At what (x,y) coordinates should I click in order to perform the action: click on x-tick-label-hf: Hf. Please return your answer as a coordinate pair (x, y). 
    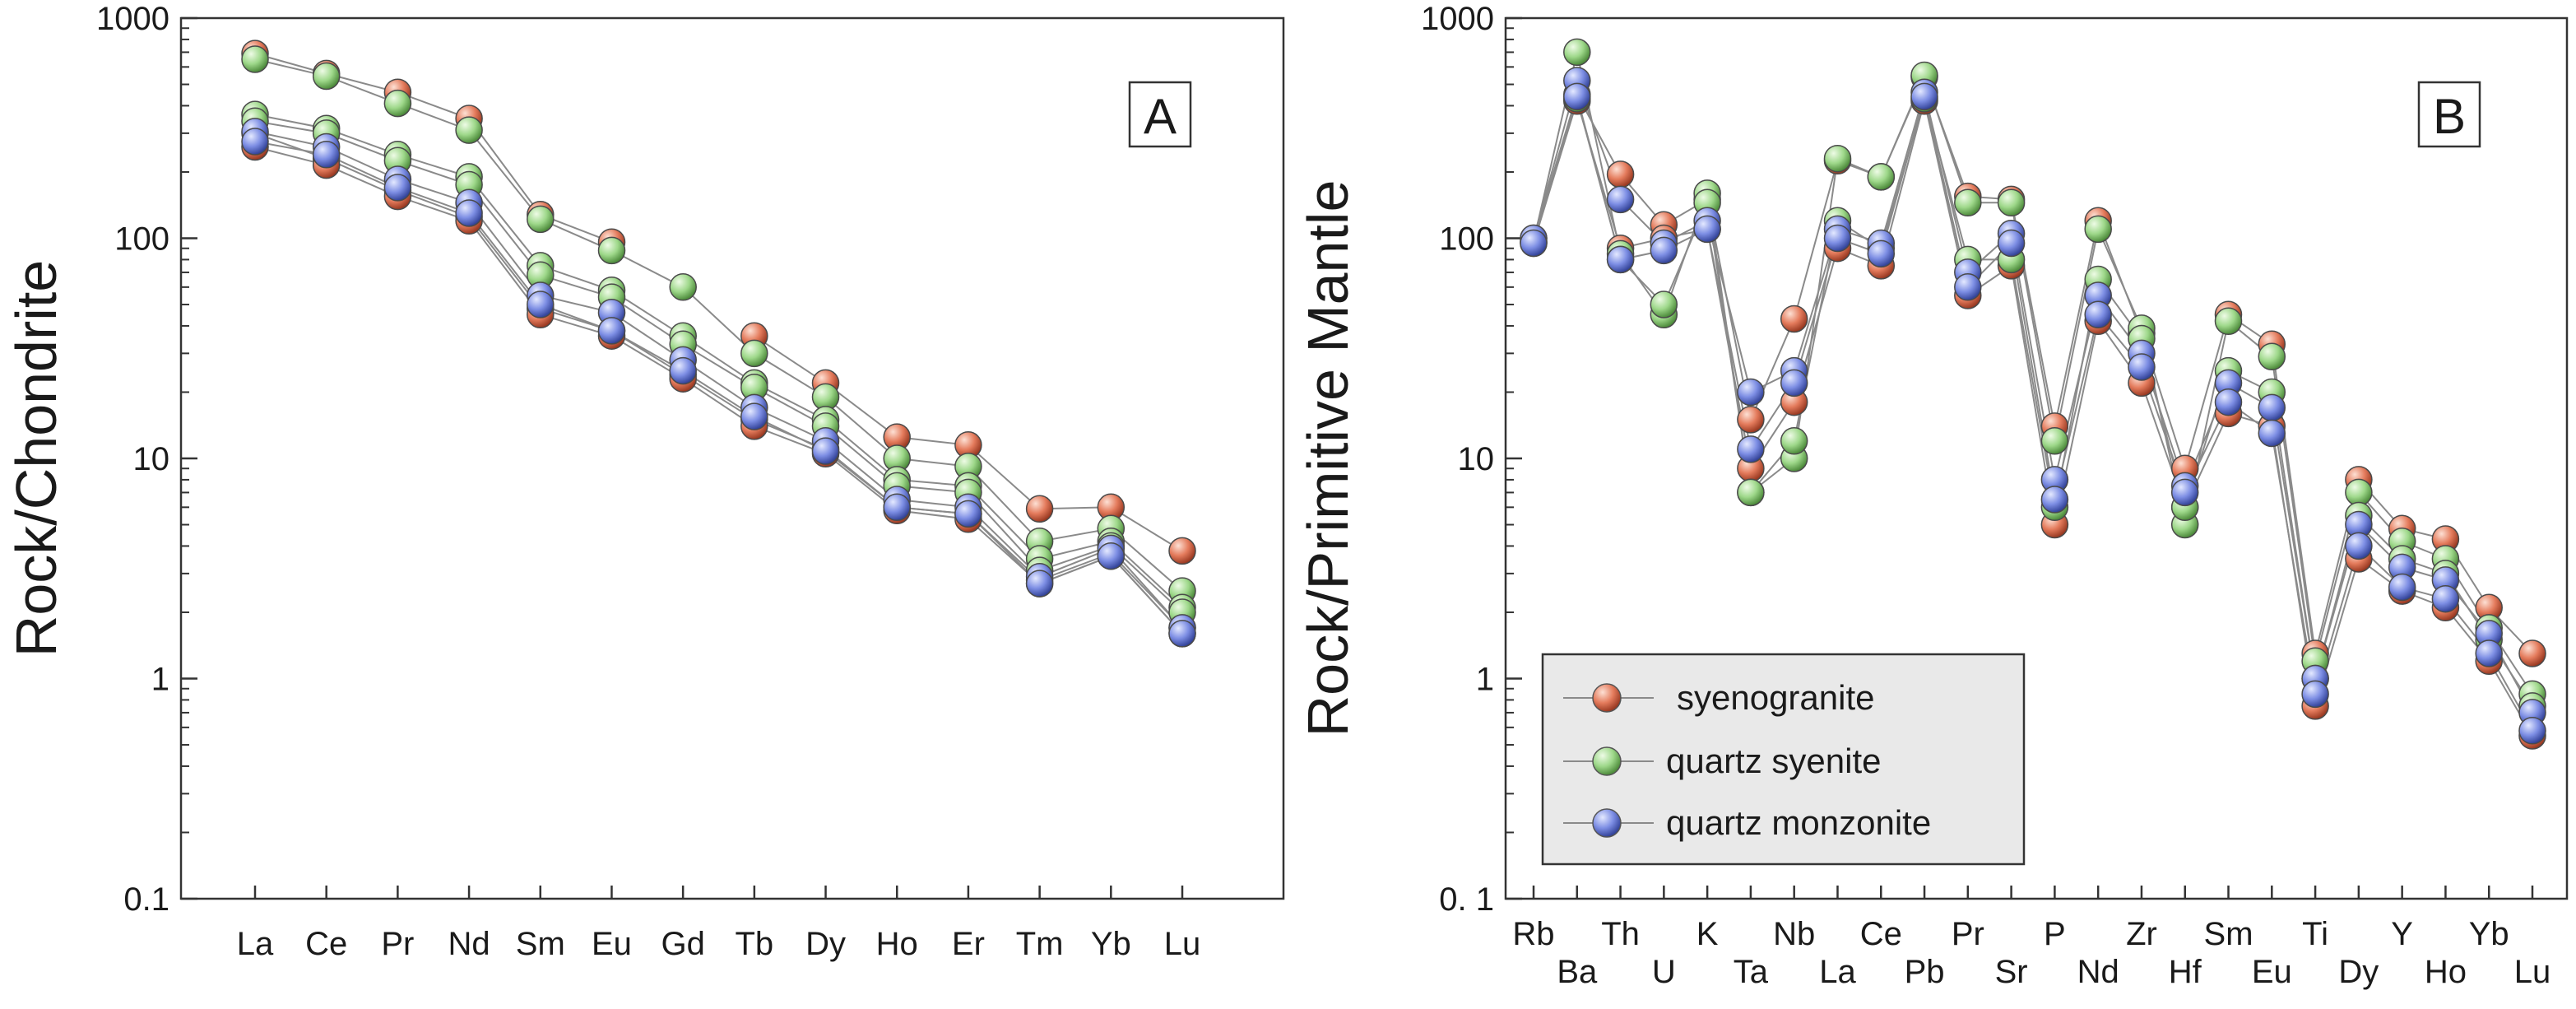
    Looking at the image, I should click on (2185, 972).